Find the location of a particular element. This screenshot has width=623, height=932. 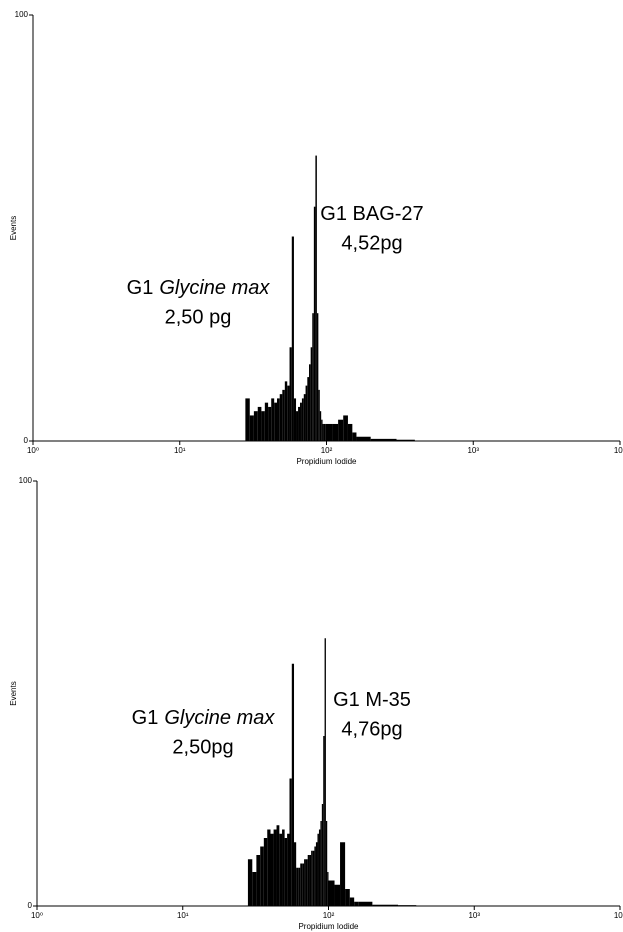

annotation-value: 2,50pg is located at coordinates (202, 747).